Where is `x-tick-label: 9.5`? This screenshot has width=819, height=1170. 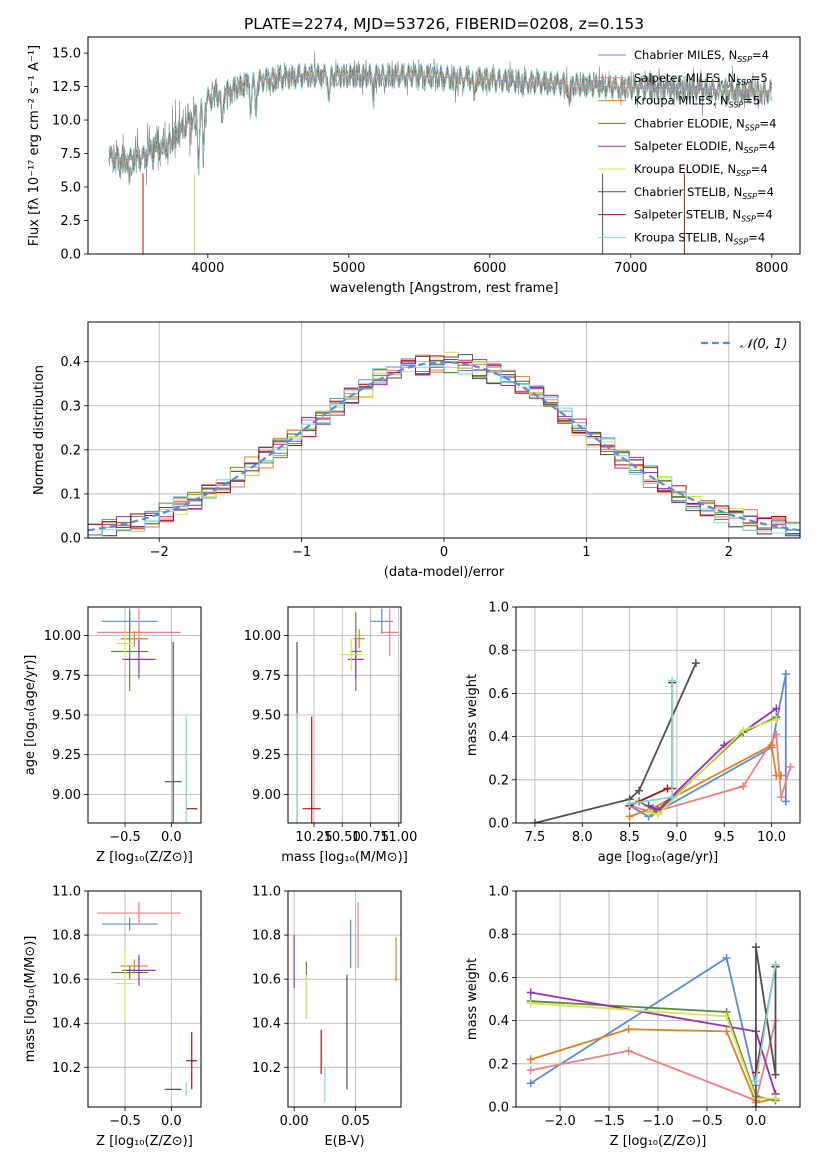
x-tick-label: 9.5 is located at coordinates (724, 837).